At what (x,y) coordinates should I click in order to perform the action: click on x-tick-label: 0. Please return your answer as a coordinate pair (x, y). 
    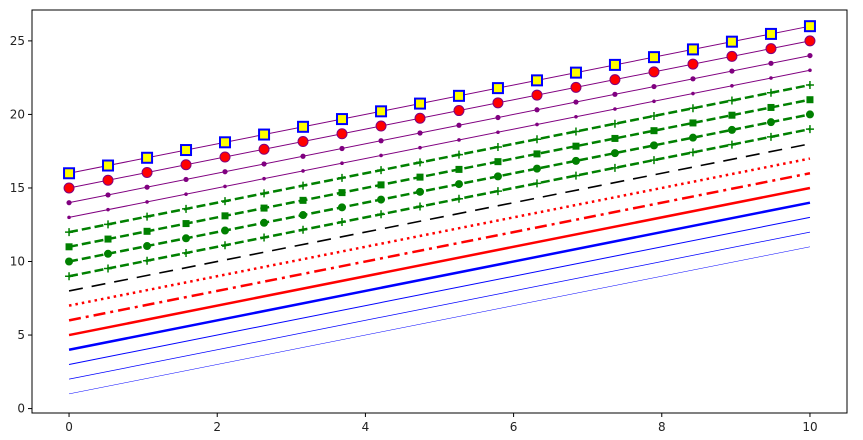
    Looking at the image, I should click on (69, 427).